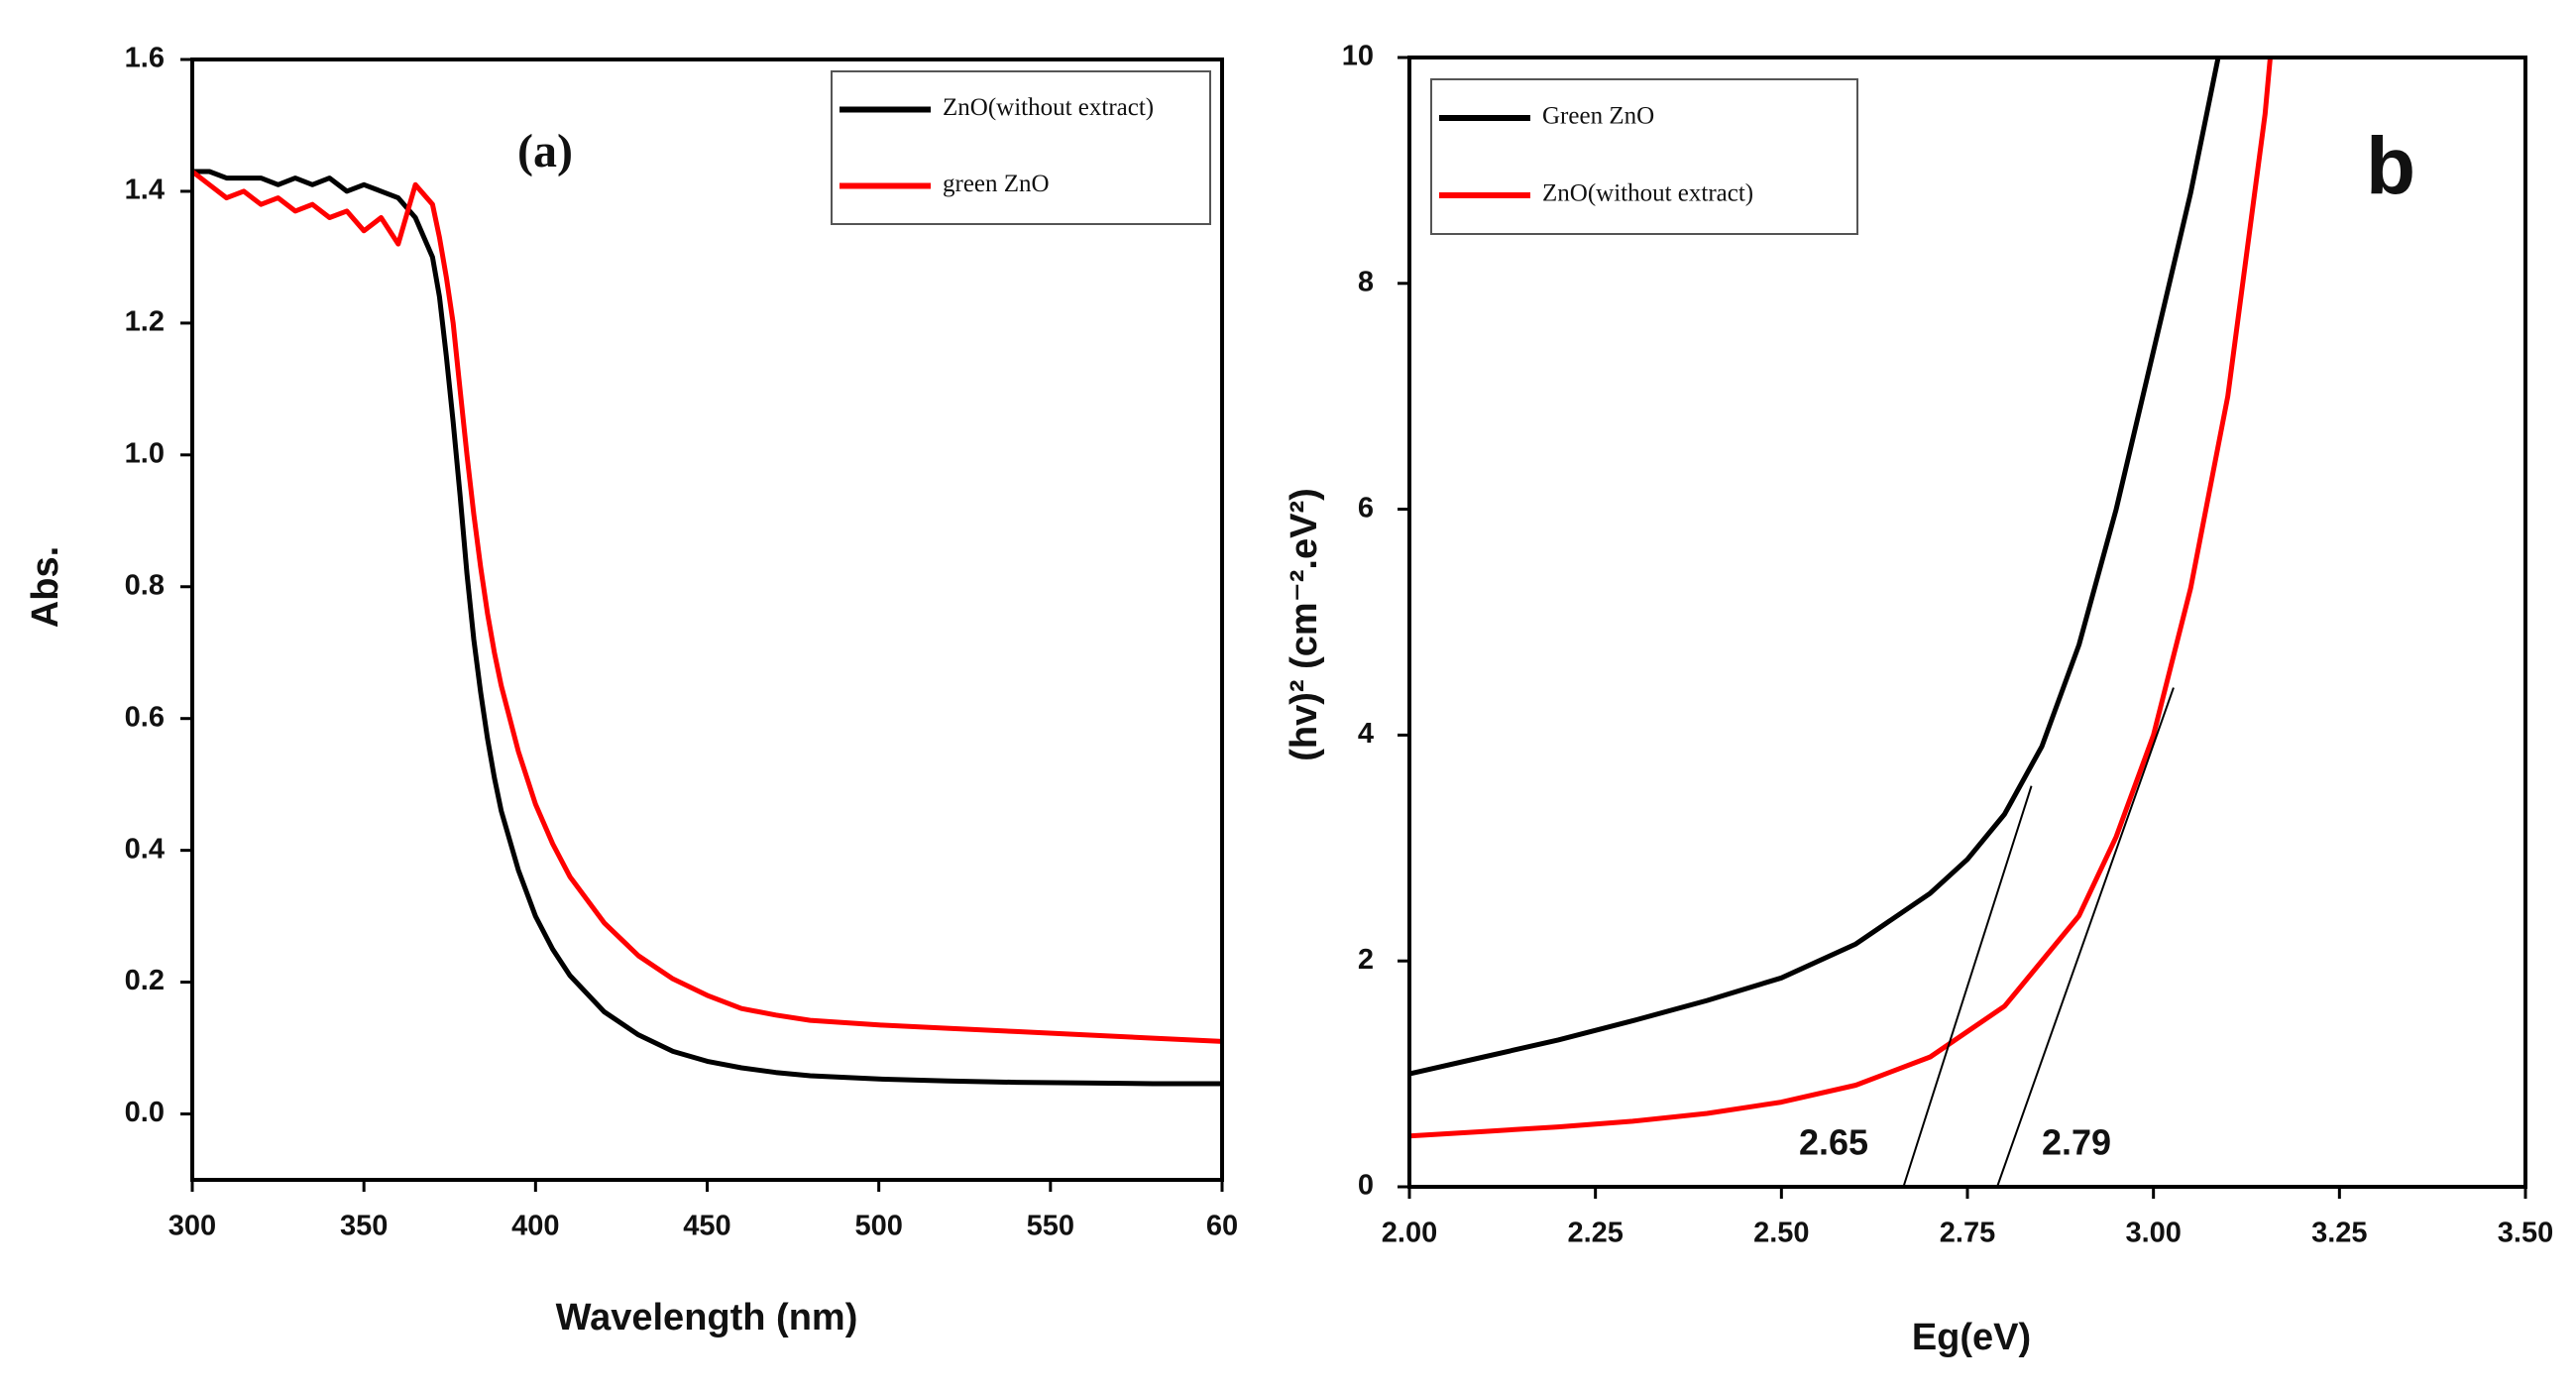 This screenshot has width=2576, height=1396. What do you see at coordinates (1967, 1233) in the screenshot?
I see `x-tick-label: 2.75` at bounding box center [1967, 1233].